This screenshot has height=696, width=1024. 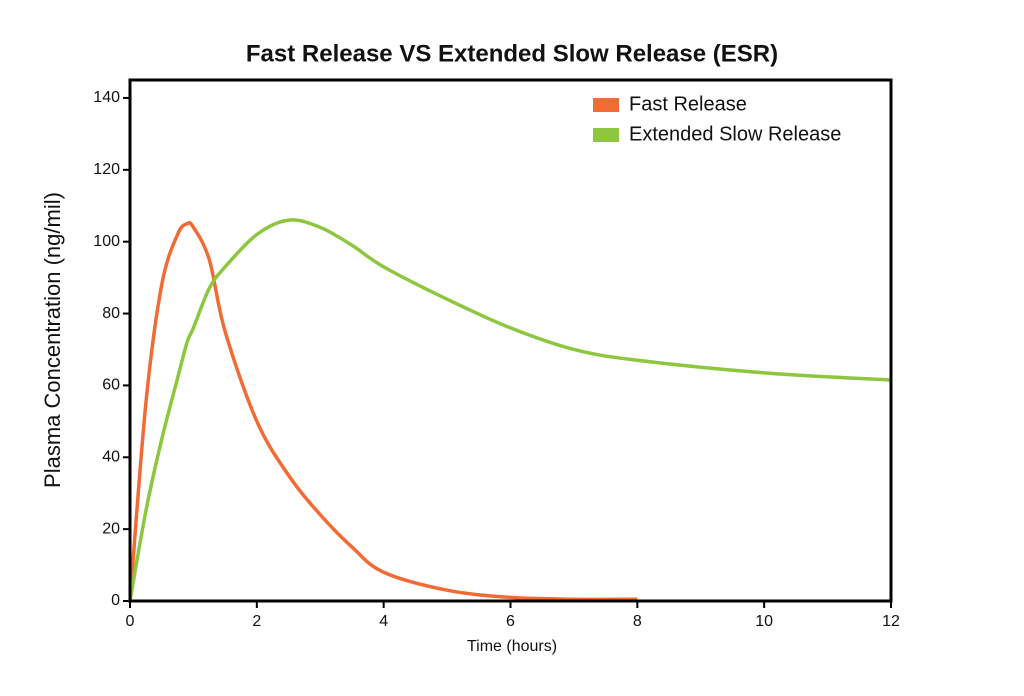 I want to click on y-tick-label: 40, so click(x=111, y=456).